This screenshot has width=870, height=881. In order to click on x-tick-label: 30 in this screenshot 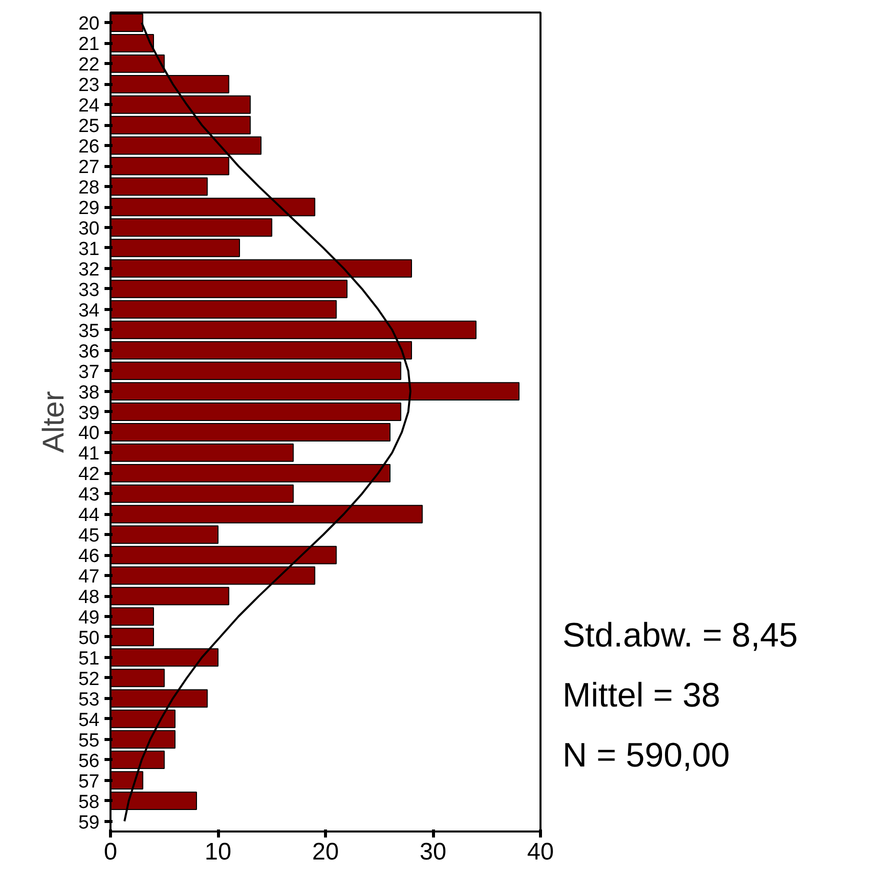, I will do `click(433, 852)`.